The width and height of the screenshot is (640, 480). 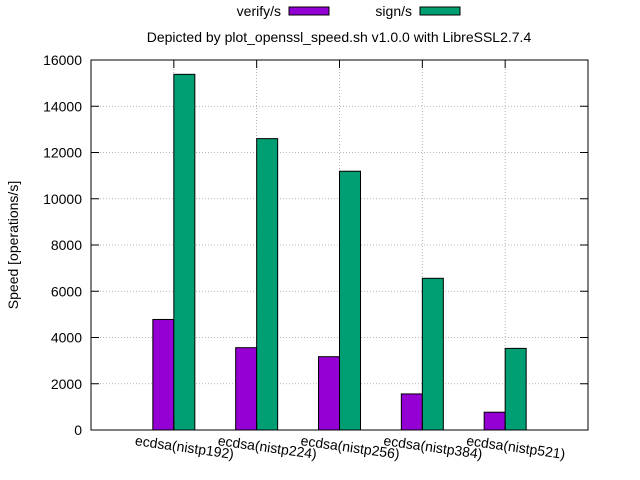 What do you see at coordinates (66, 384) in the screenshot?
I see `y-tick-label: 2000` at bounding box center [66, 384].